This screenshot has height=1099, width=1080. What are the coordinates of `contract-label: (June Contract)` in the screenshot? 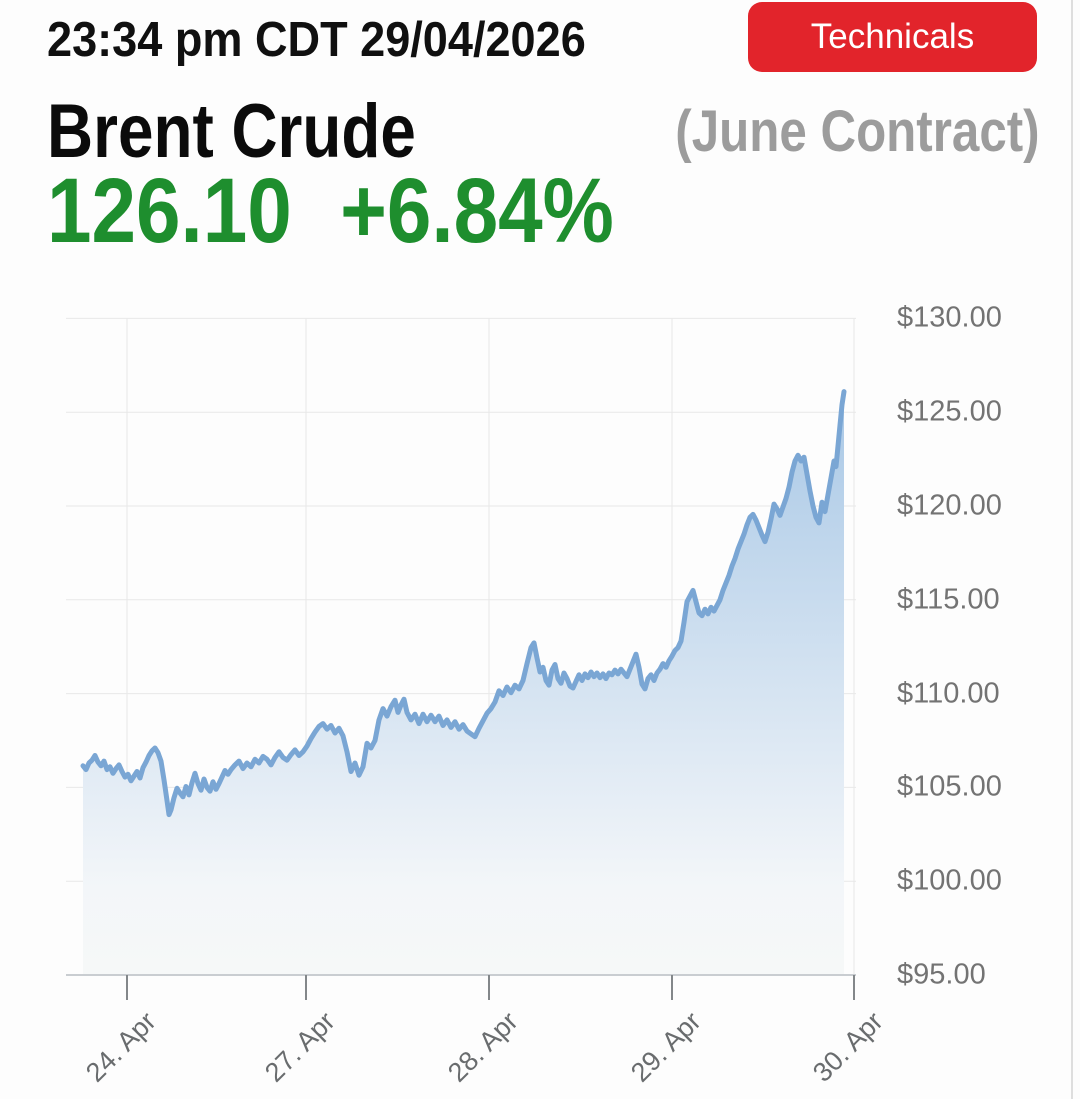 It's located at (857, 131).